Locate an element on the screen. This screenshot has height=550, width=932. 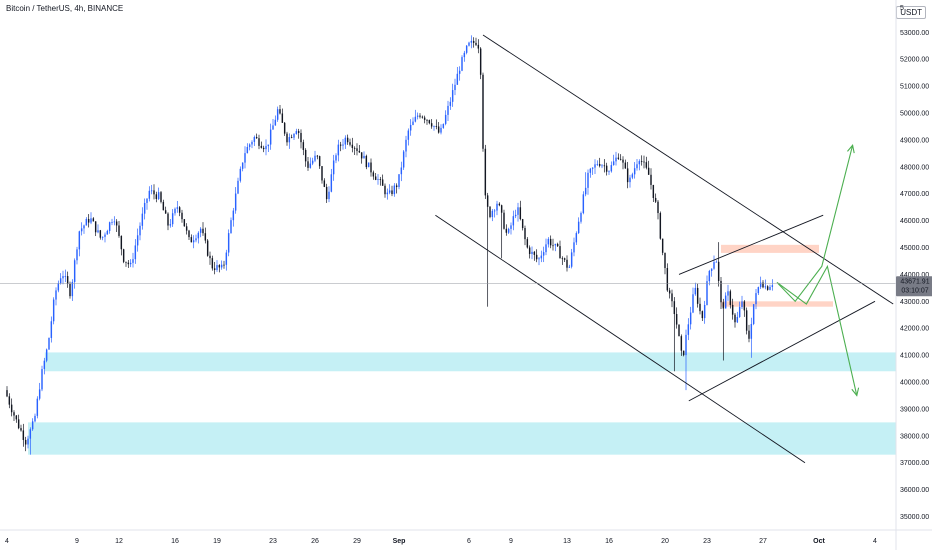
time-tick-label: 27 is located at coordinates (763, 541).